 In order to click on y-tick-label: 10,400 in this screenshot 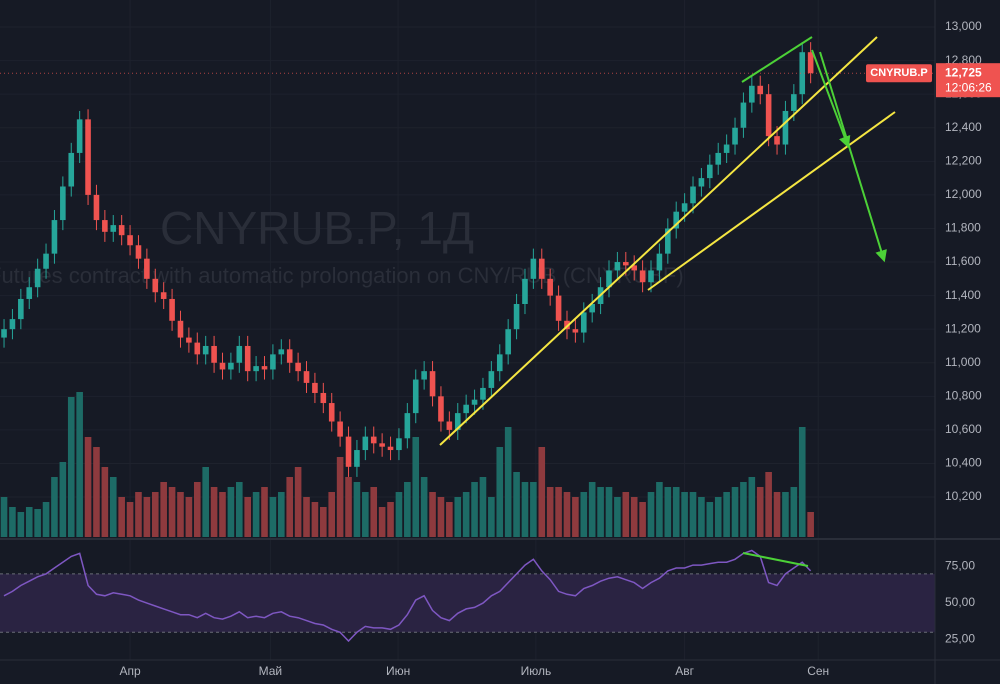, I will do `click(963, 463)`.